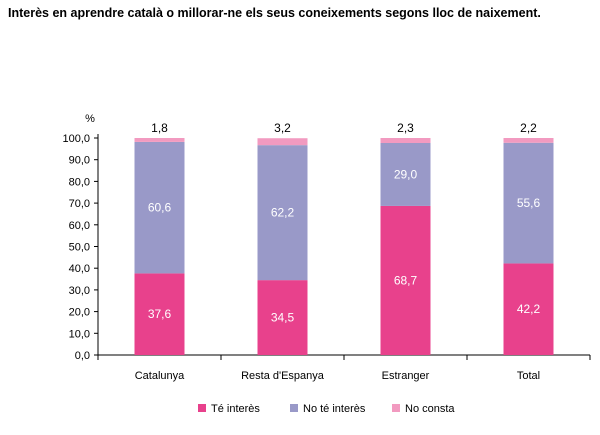  I want to click on data-label: 34,5, so click(283, 318).